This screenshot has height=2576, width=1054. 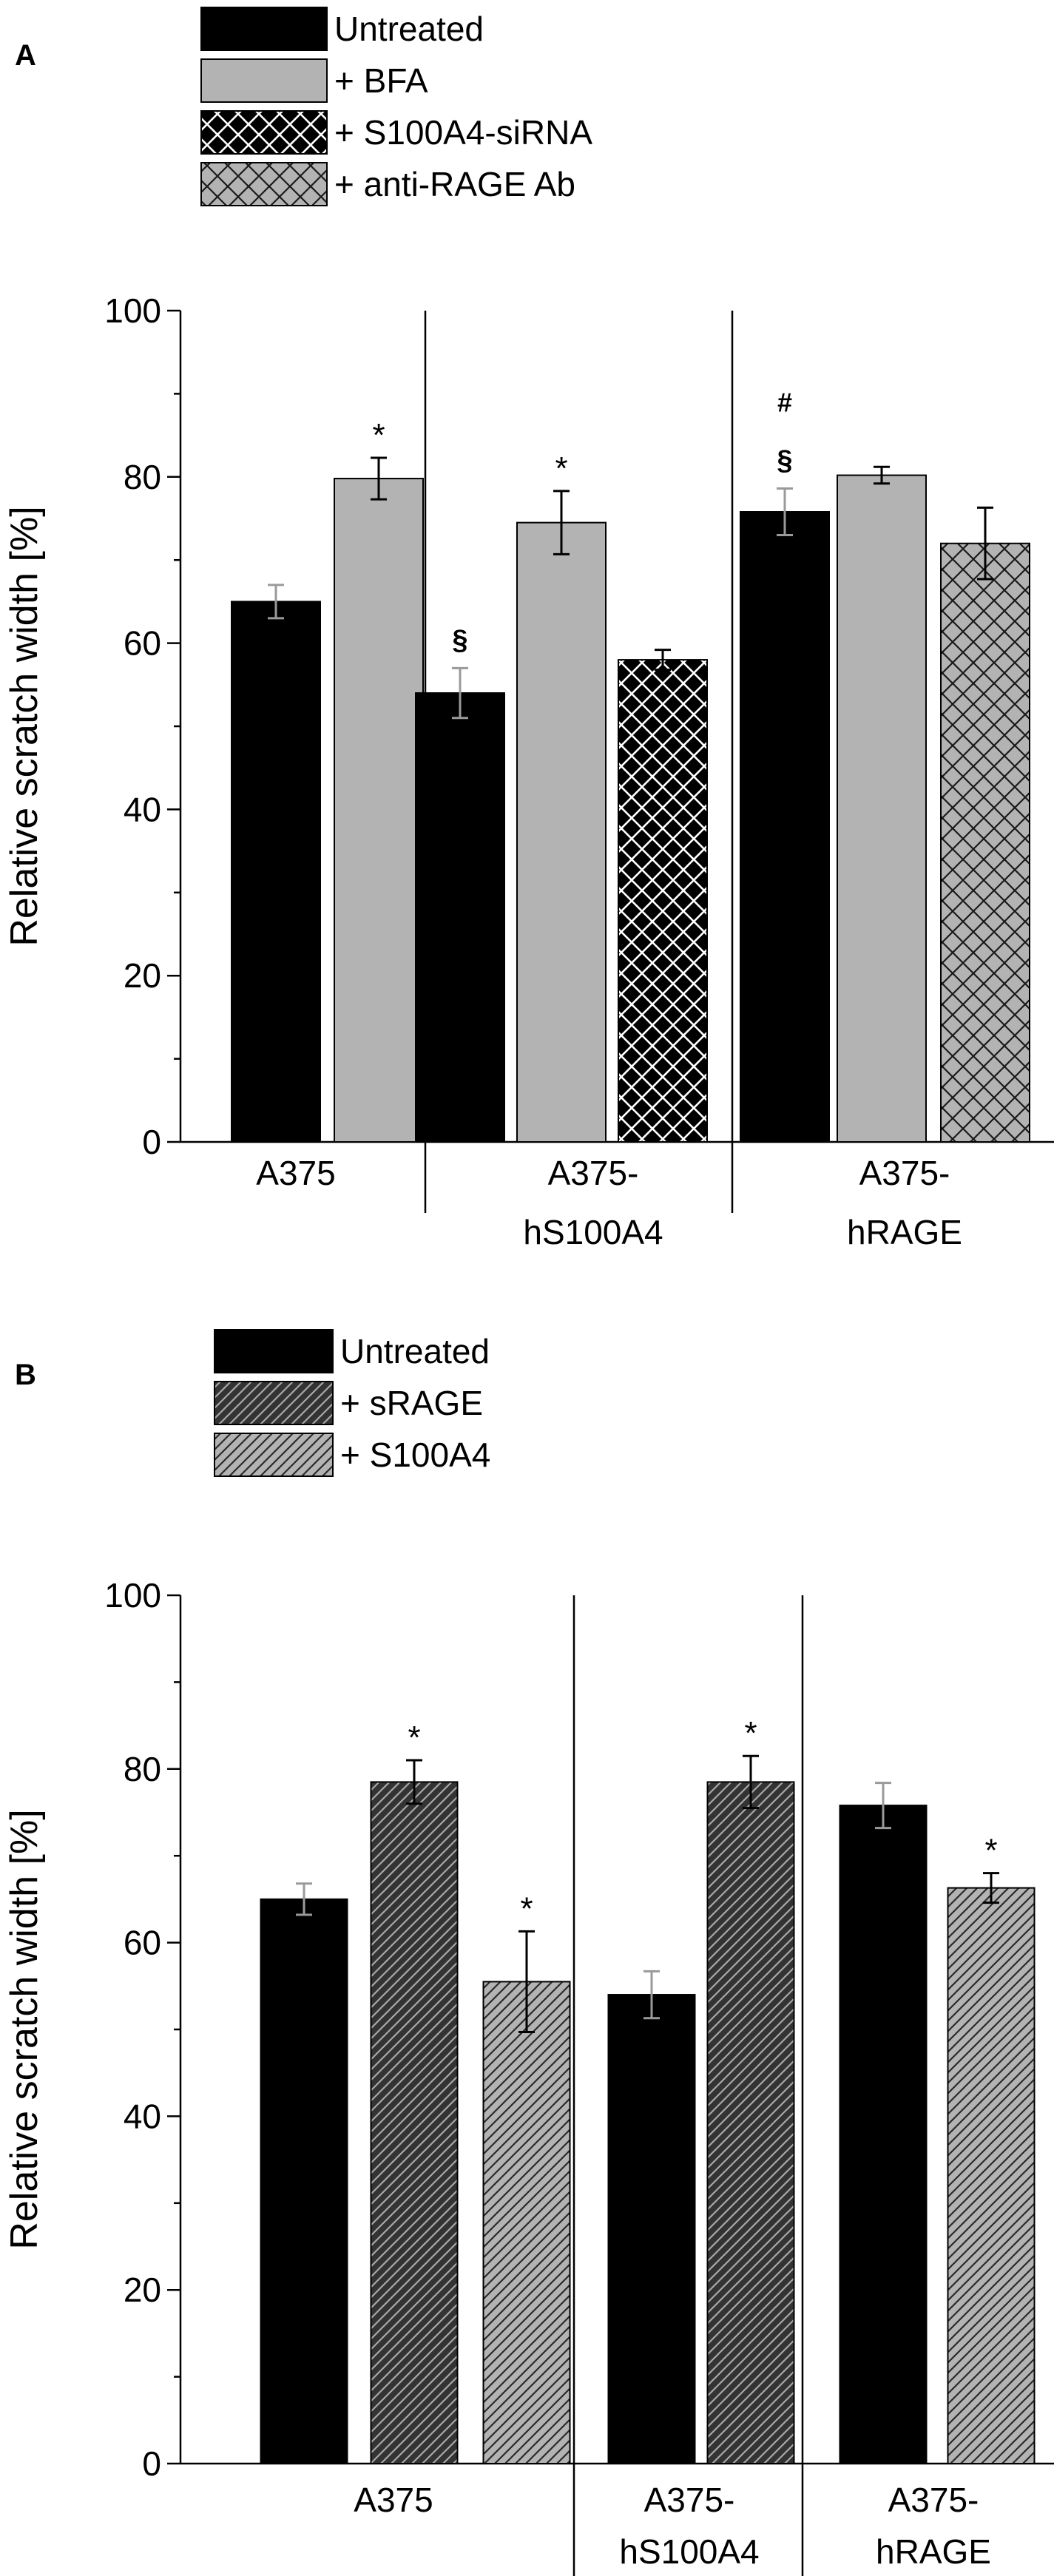 What do you see at coordinates (991, 2175) in the screenshot?
I see `bar-a375-hrage-s100a4` at bounding box center [991, 2175].